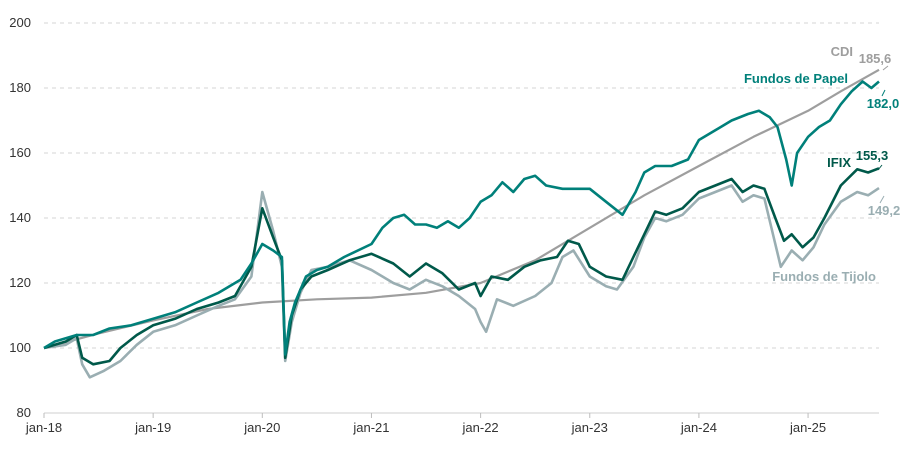 Image resolution: width=914 pixels, height=463 pixels. What do you see at coordinates (824, 276) in the screenshot?
I see `series-name-label: Fundos de Tijolo` at bounding box center [824, 276].